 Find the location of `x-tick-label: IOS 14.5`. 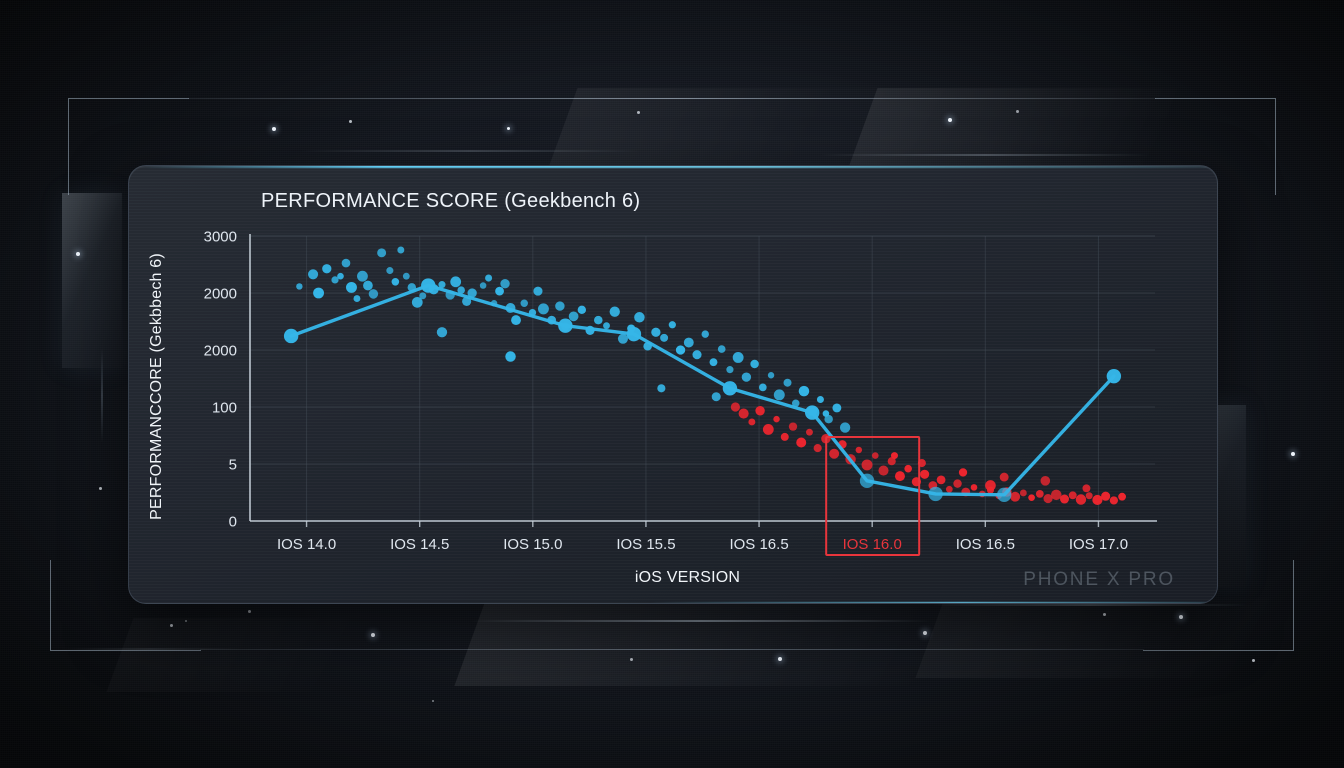

x-tick-label: IOS 14.5 is located at coordinates (419, 544).